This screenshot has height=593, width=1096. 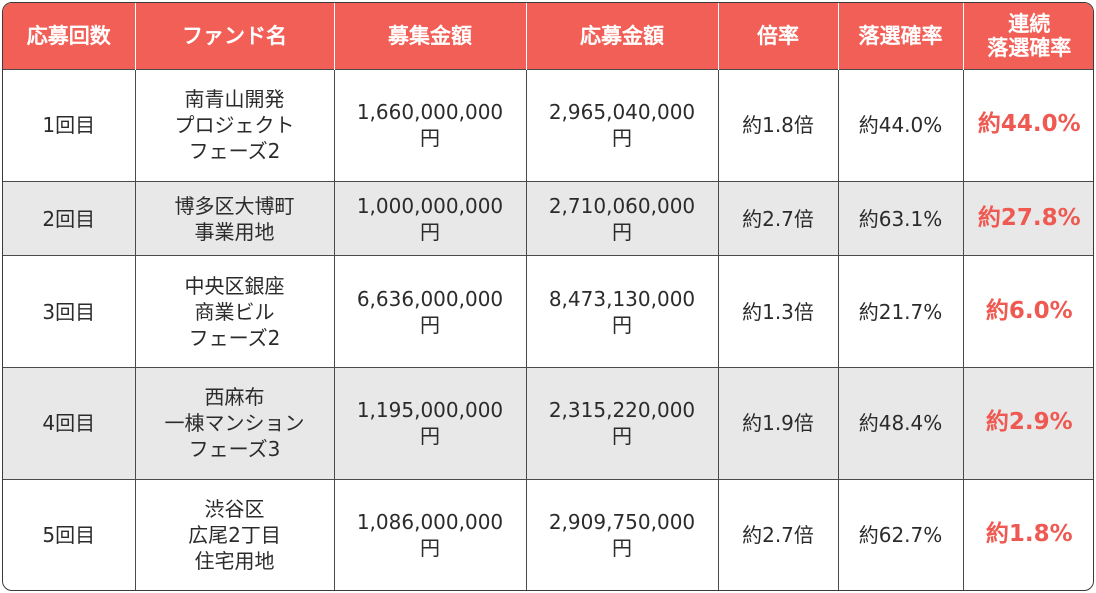 What do you see at coordinates (1028, 311) in the screenshot?
I see `streak-loss-probability-cell: 約6.0%` at bounding box center [1028, 311].